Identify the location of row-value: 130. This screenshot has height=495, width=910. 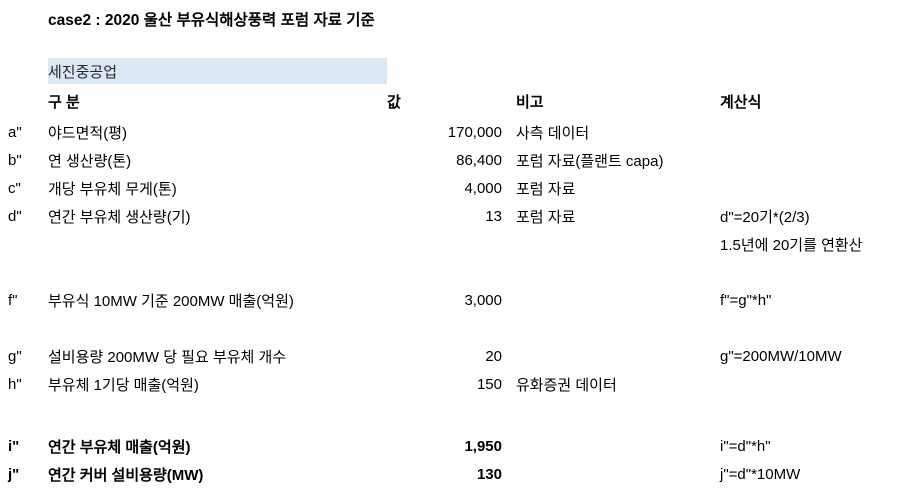
(489, 474).